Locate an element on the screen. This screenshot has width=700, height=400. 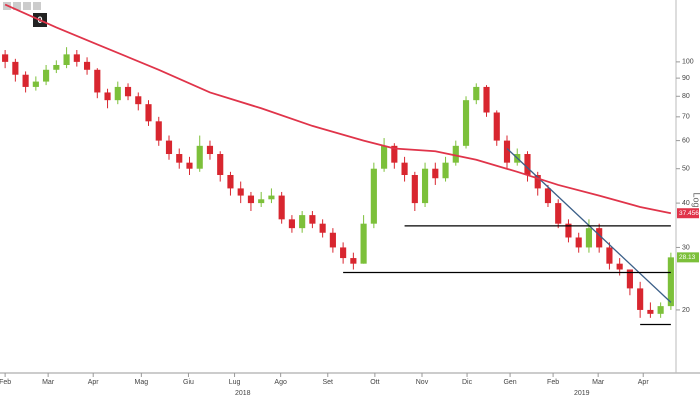
y-tick-label: 80 is located at coordinates (686, 96).